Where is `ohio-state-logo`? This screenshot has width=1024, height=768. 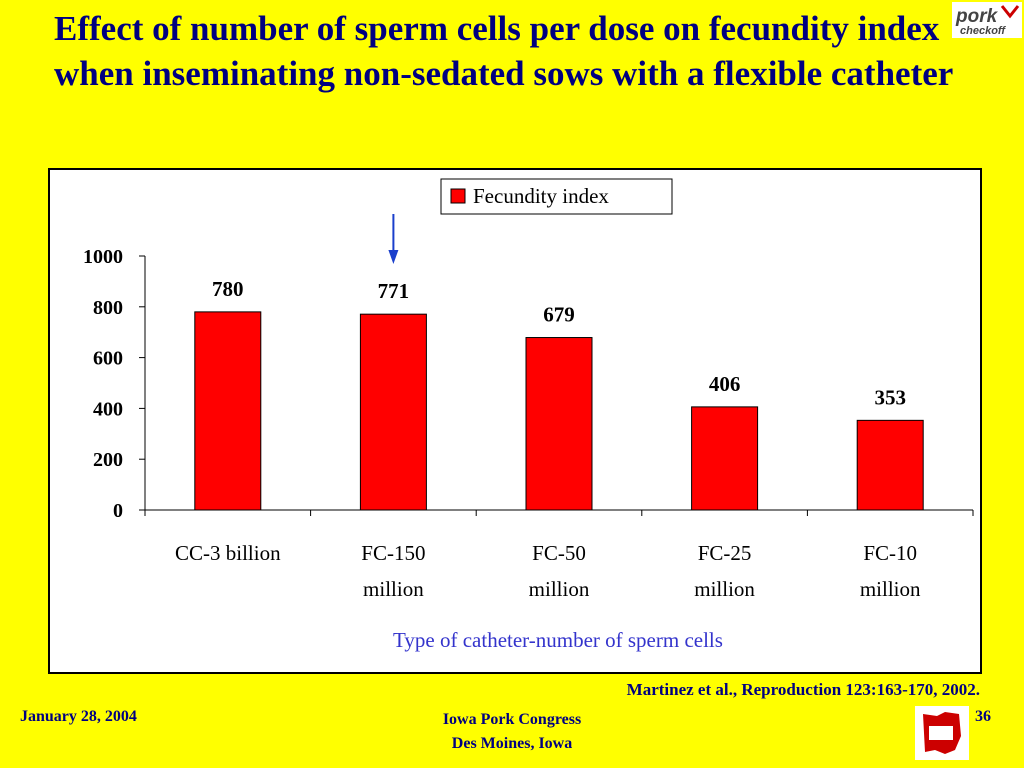
ohio-state-logo is located at coordinates (942, 733).